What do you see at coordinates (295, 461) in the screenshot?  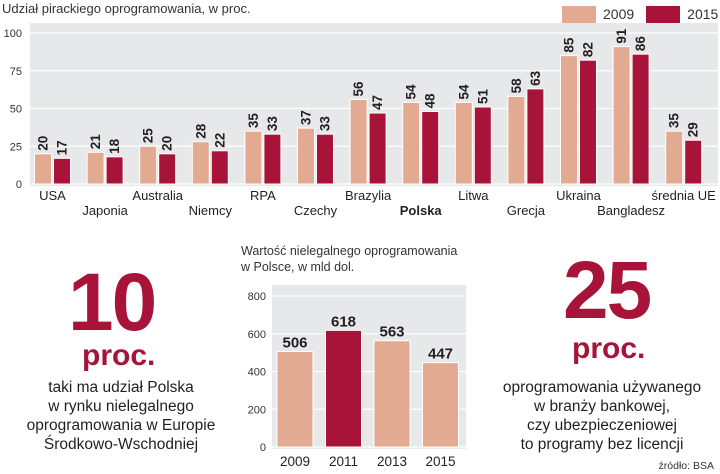 I see `category-label: 2009` at bounding box center [295, 461].